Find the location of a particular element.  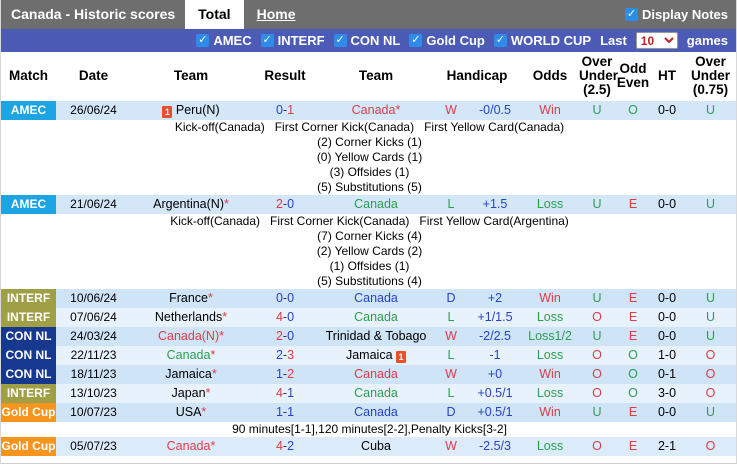

home-team: USA* is located at coordinates (191, 412).